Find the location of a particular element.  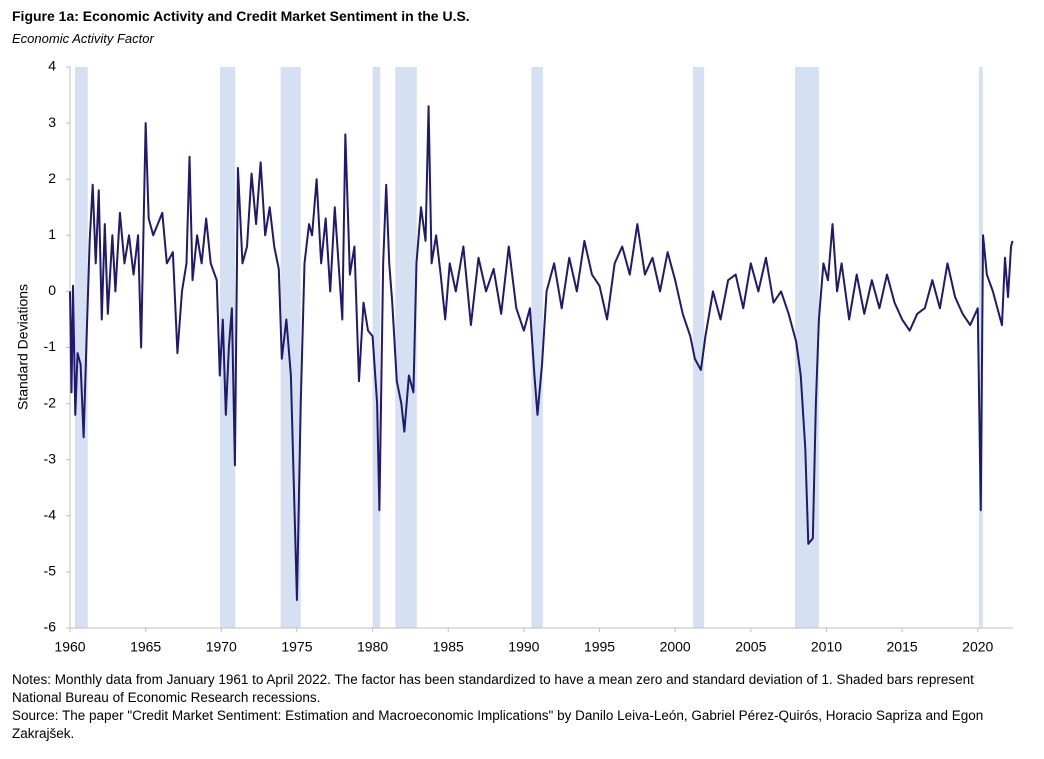

x-tick-label: 2000 is located at coordinates (675, 647).